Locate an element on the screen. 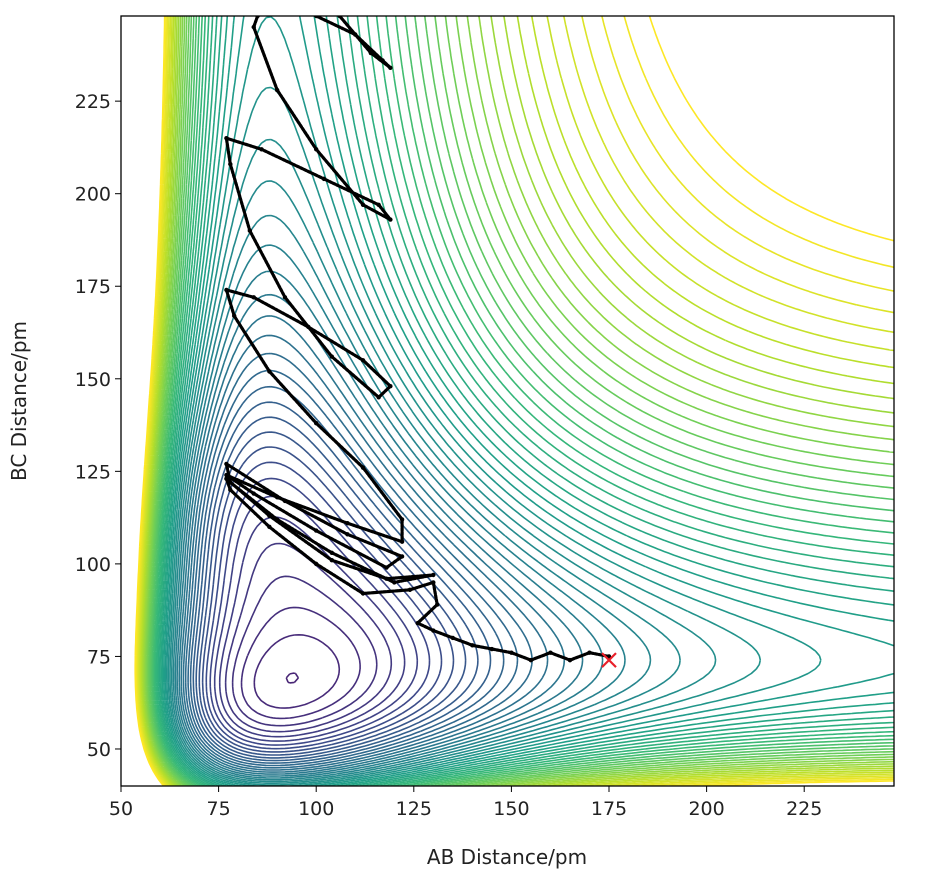 This screenshot has height=884, width=930. y-axis: 50 75 100 125 150 175 200 225 is located at coordinates (98, 426).